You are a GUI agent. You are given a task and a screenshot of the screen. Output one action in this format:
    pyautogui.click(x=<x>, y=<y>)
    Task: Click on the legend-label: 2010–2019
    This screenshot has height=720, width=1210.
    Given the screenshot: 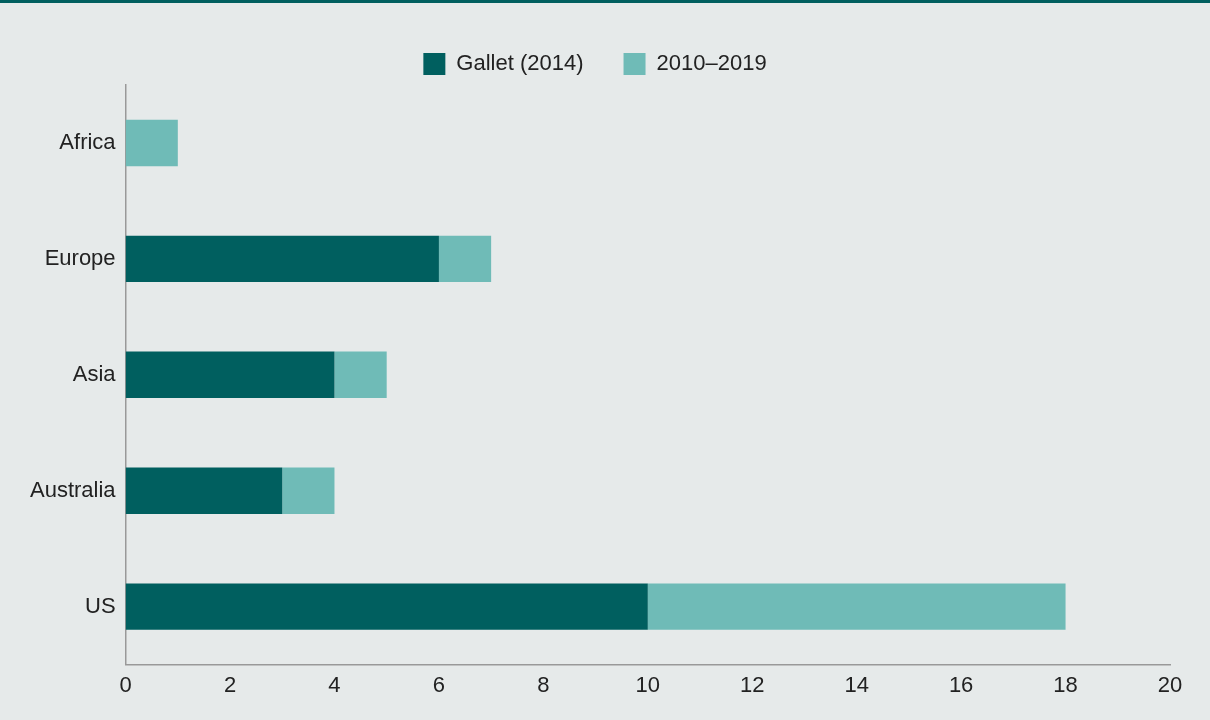 What is the action you would take?
    pyautogui.click(x=711, y=63)
    